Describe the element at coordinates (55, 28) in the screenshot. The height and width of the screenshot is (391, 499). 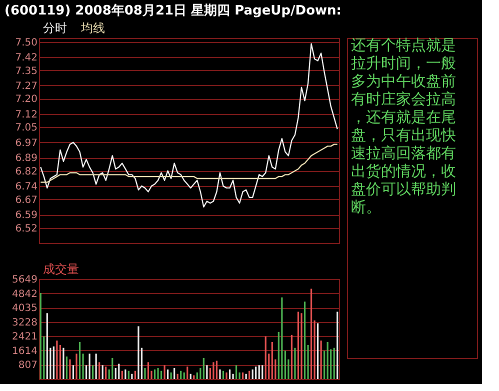
I see `text: 分时` at that location.